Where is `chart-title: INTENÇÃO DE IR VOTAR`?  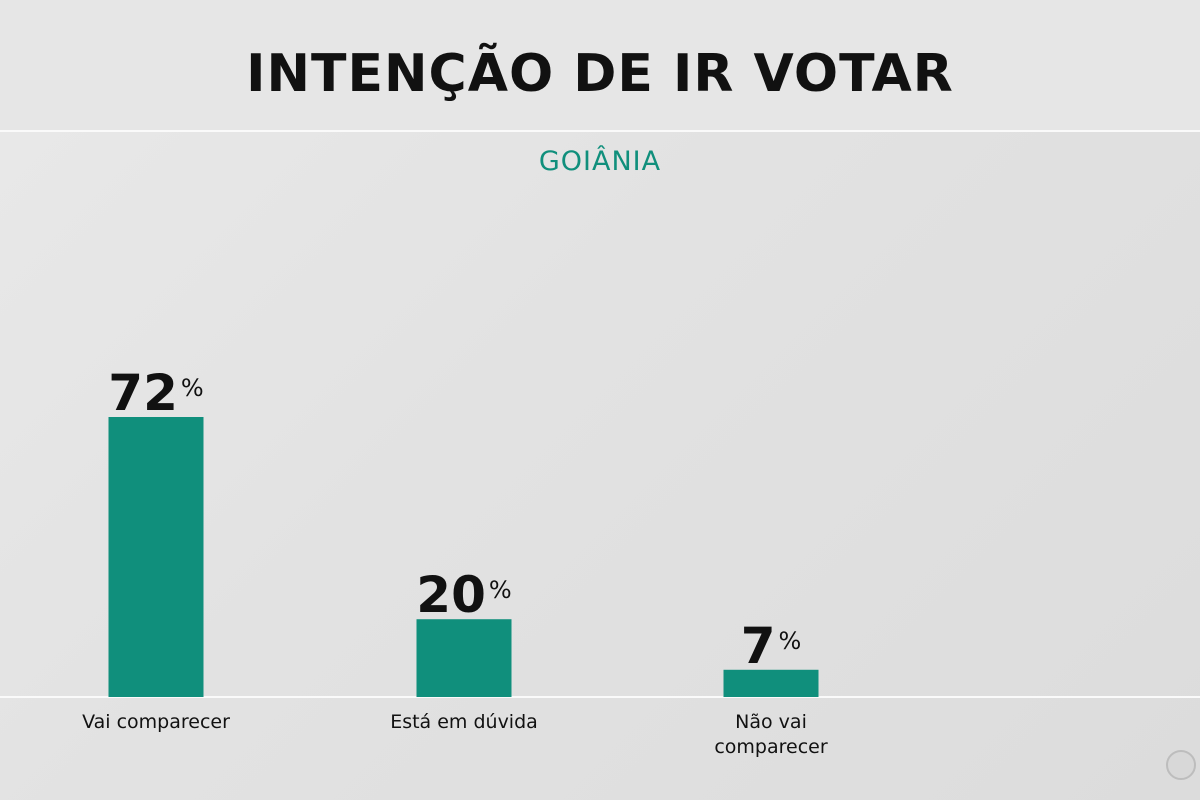 chart-title: INTENÇÃO DE IR VOTAR is located at coordinates (600, 74).